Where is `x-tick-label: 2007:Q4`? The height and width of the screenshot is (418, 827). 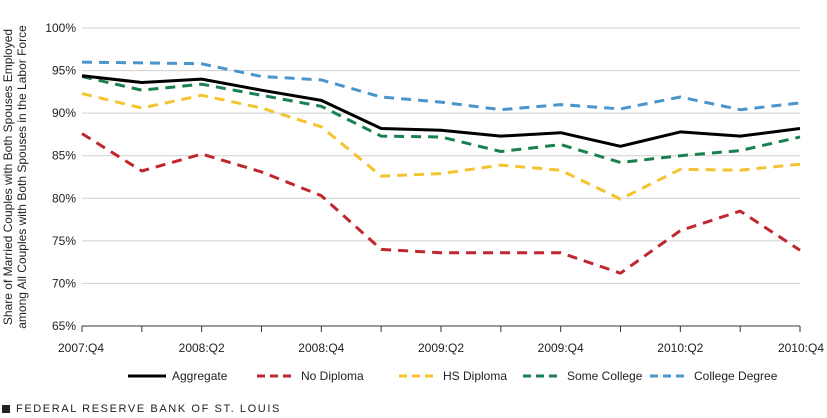 x-tick-label: 2007:Q4 is located at coordinates (81, 348).